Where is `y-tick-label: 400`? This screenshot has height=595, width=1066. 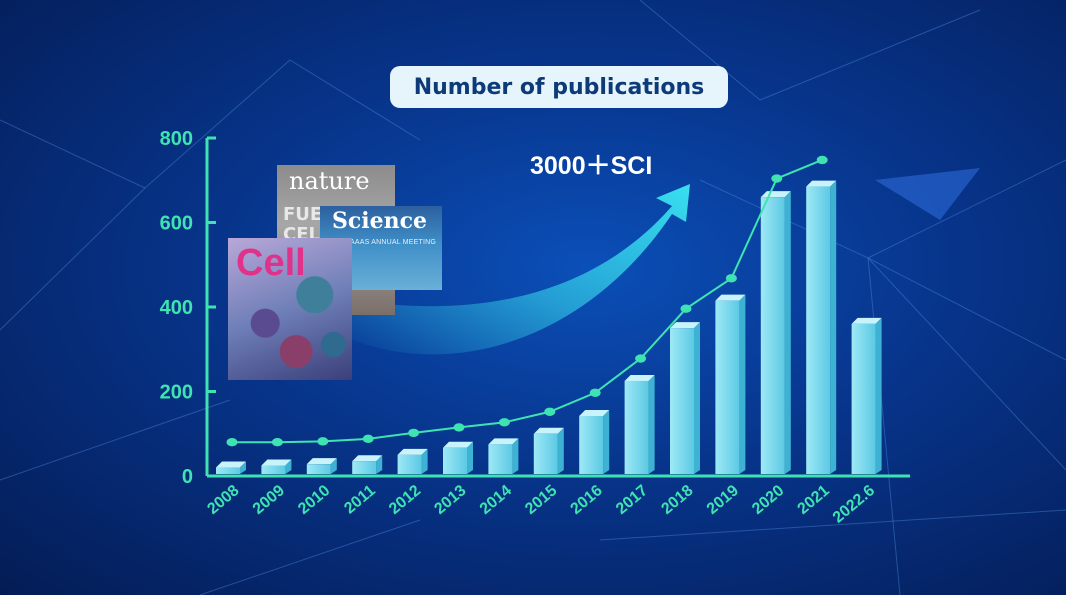 y-tick-label: 400 is located at coordinates (176, 308).